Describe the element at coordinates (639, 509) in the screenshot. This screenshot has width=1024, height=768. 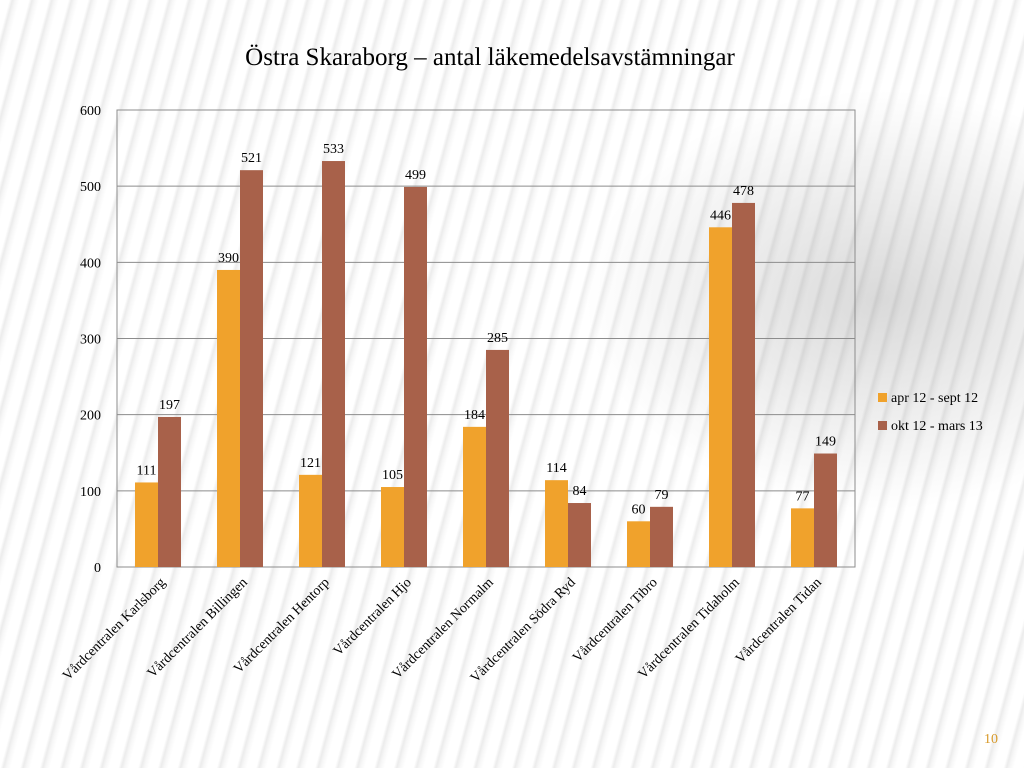
I see `data-label: 60` at that location.